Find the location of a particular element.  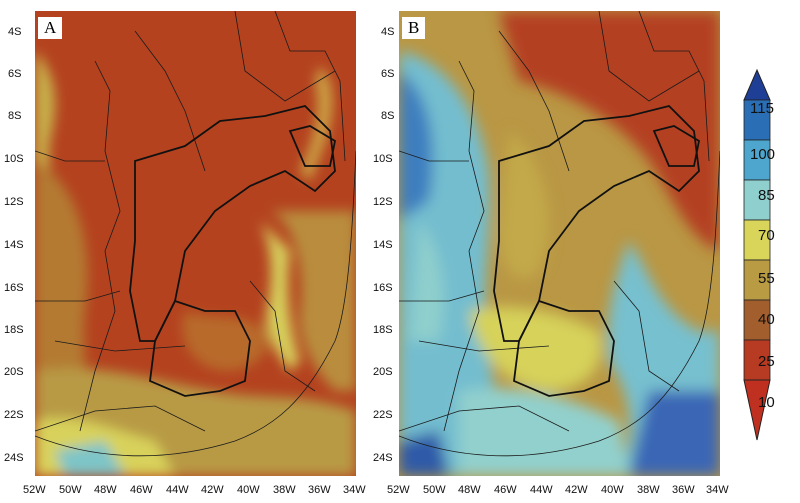

lon-tick-a: 36W is located at coordinates (319, 490).